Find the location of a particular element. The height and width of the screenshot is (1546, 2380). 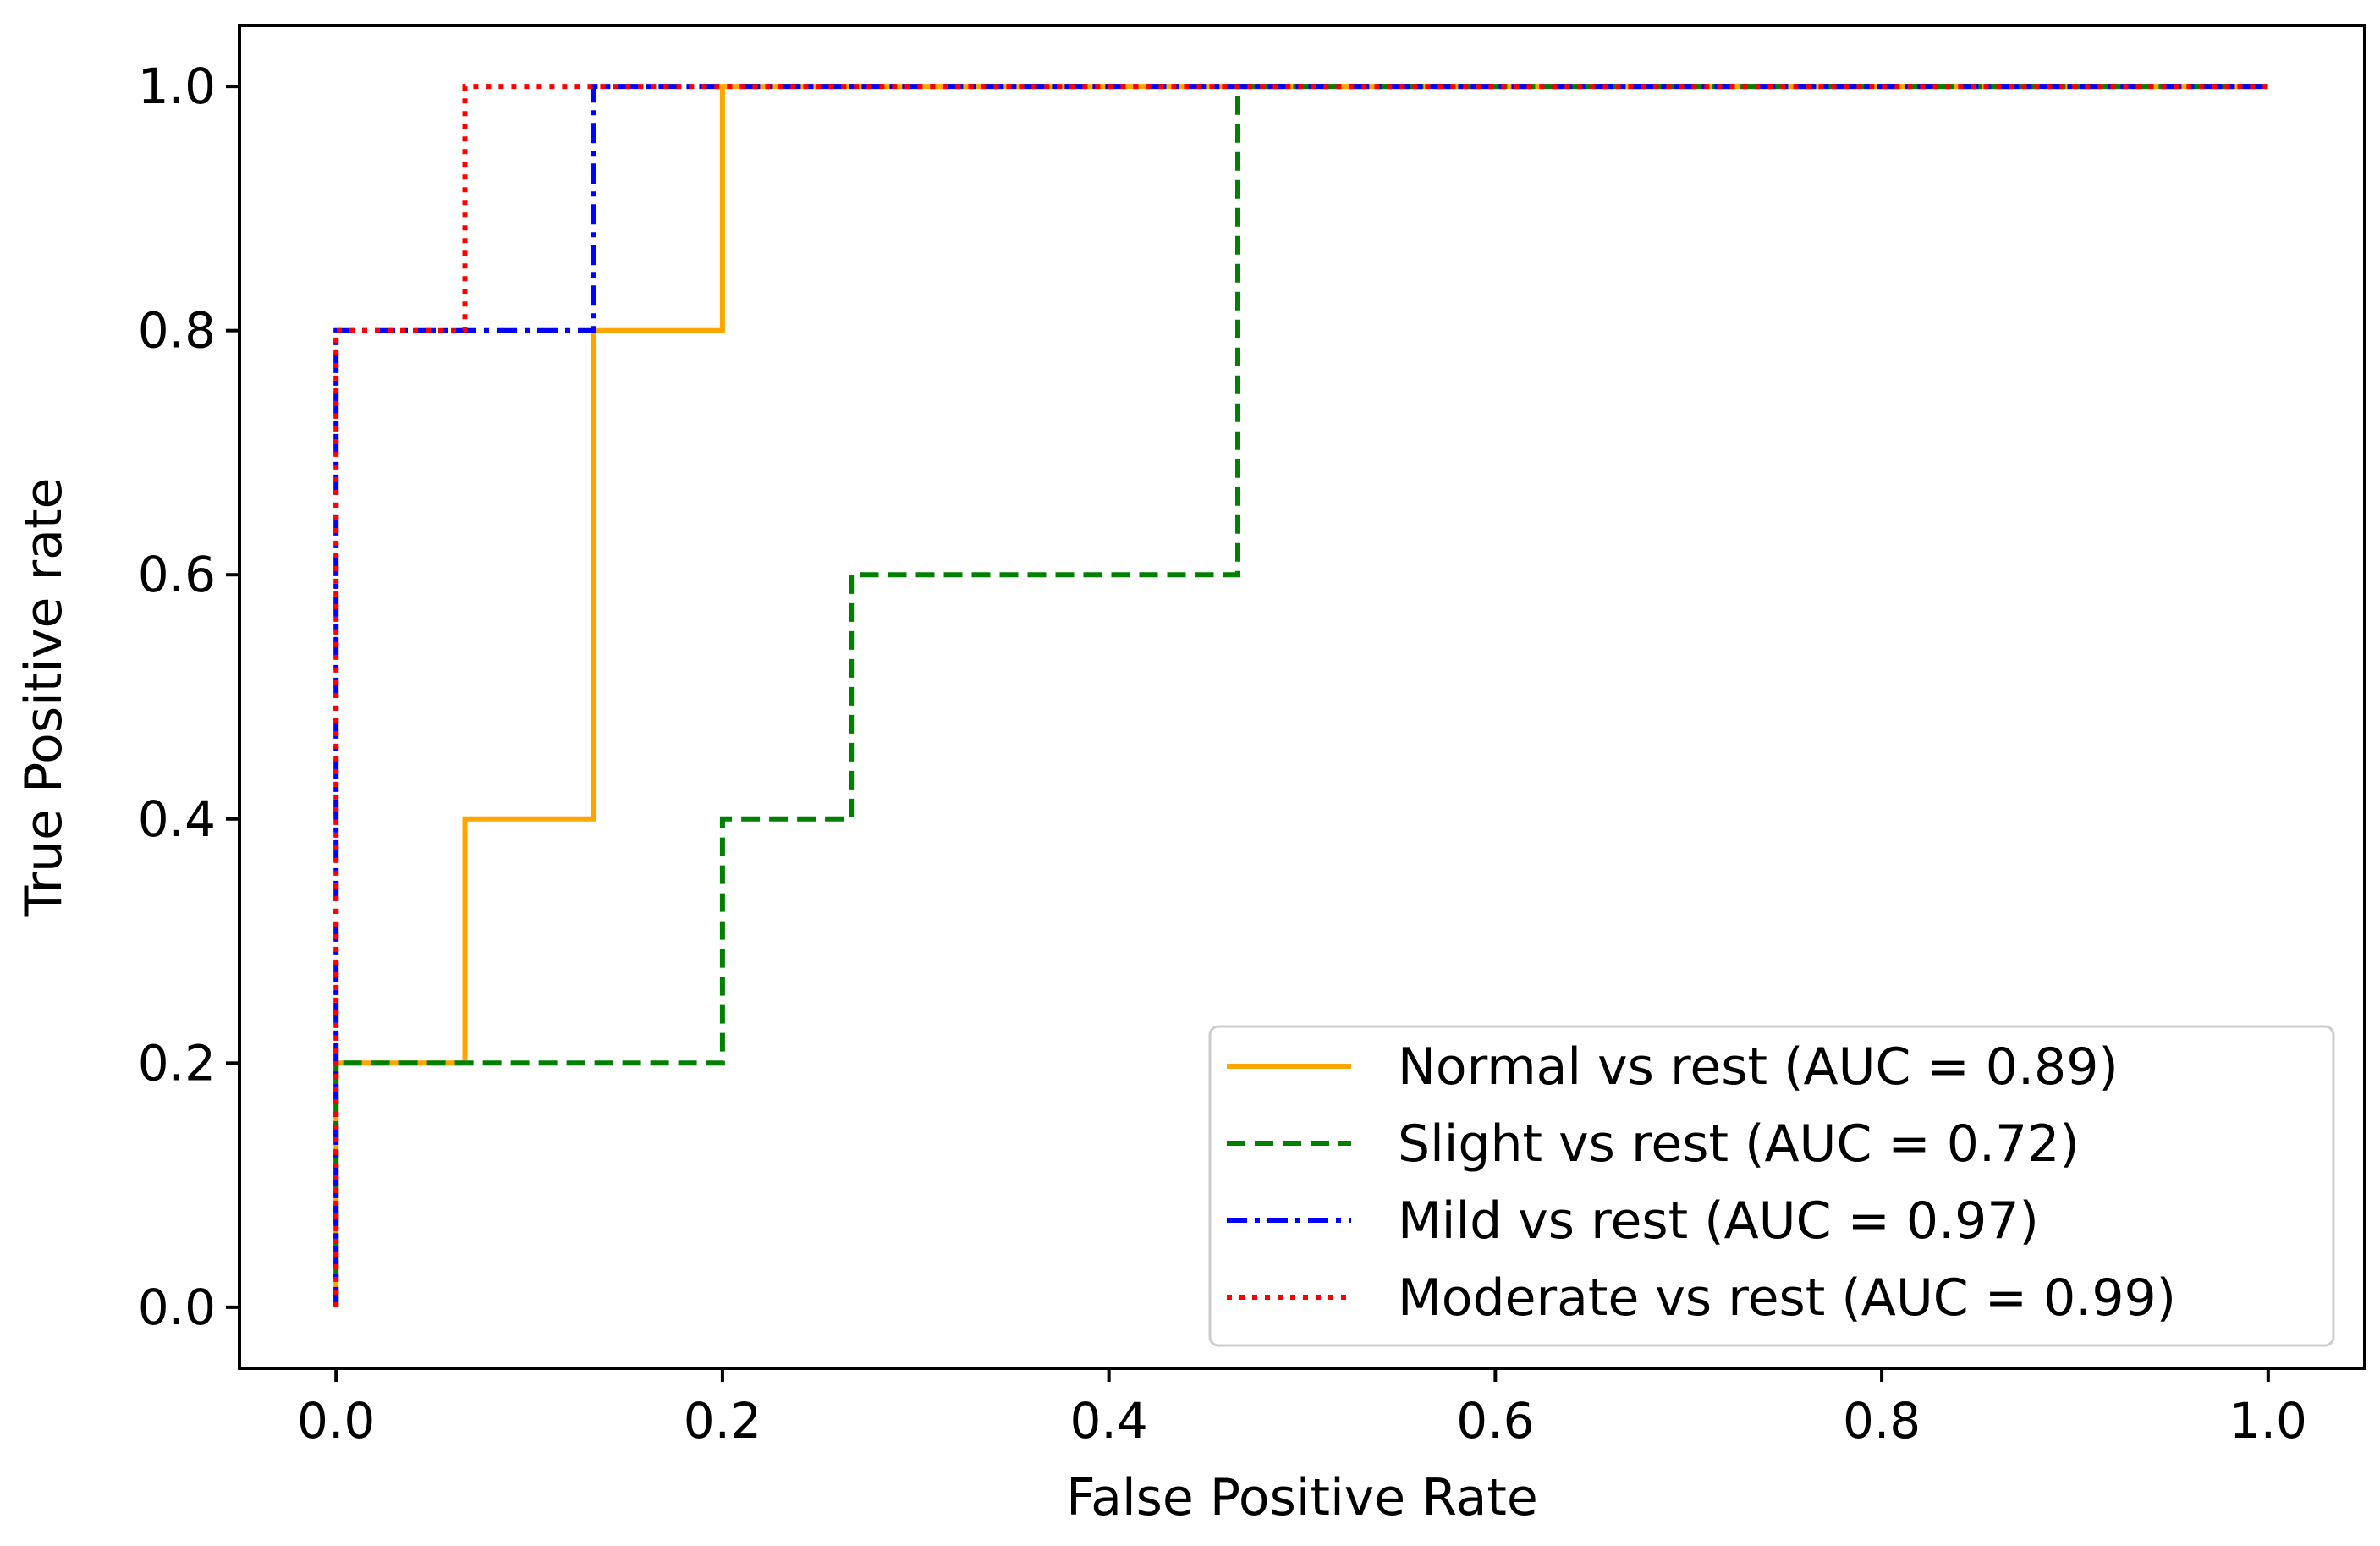

x-tick-label: 0.8 is located at coordinates (1882, 1421).